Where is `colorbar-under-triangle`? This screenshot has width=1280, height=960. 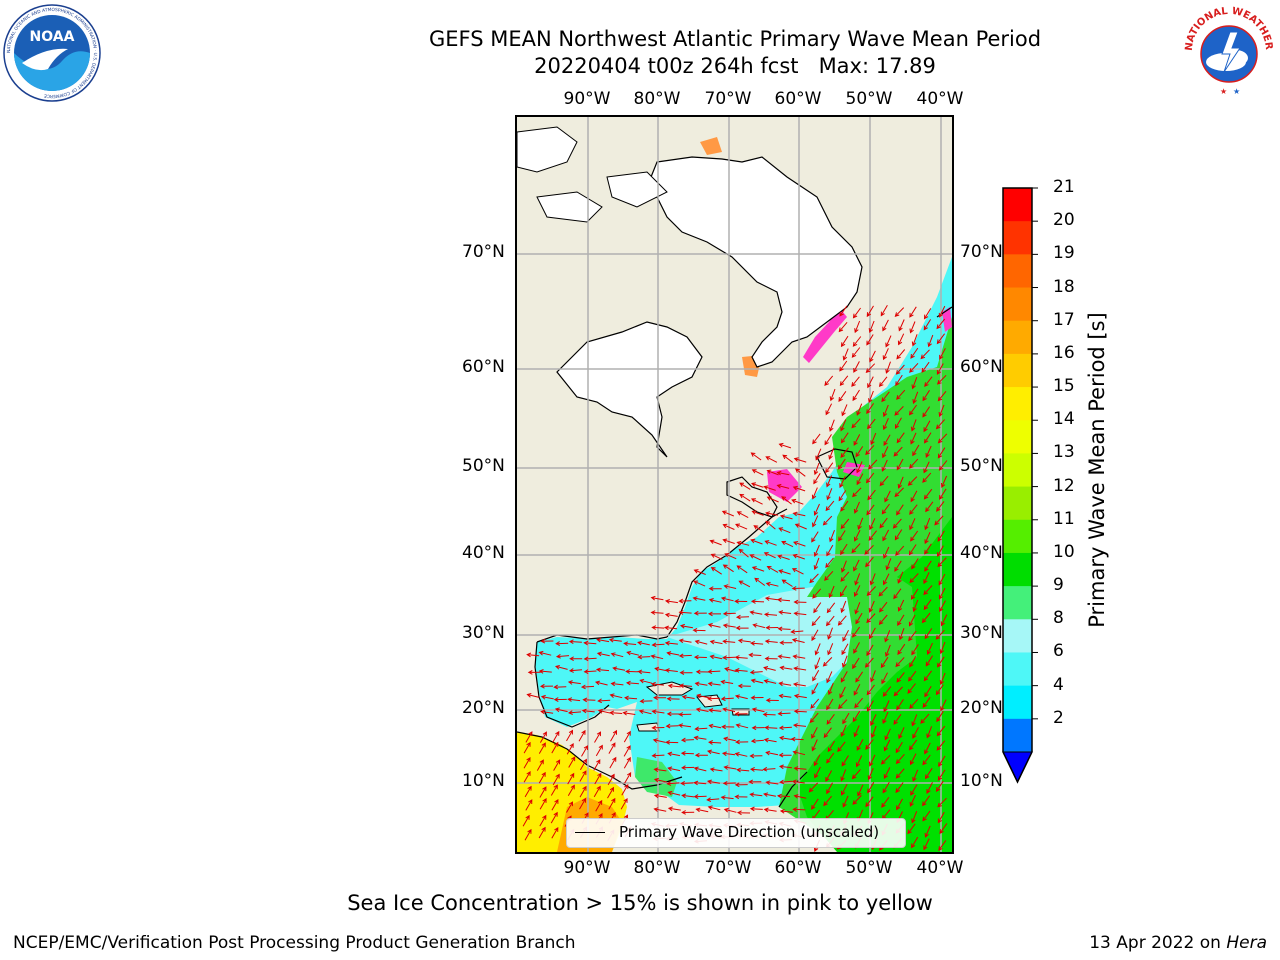
colorbar-under-triangle is located at coordinates (1017, 767).